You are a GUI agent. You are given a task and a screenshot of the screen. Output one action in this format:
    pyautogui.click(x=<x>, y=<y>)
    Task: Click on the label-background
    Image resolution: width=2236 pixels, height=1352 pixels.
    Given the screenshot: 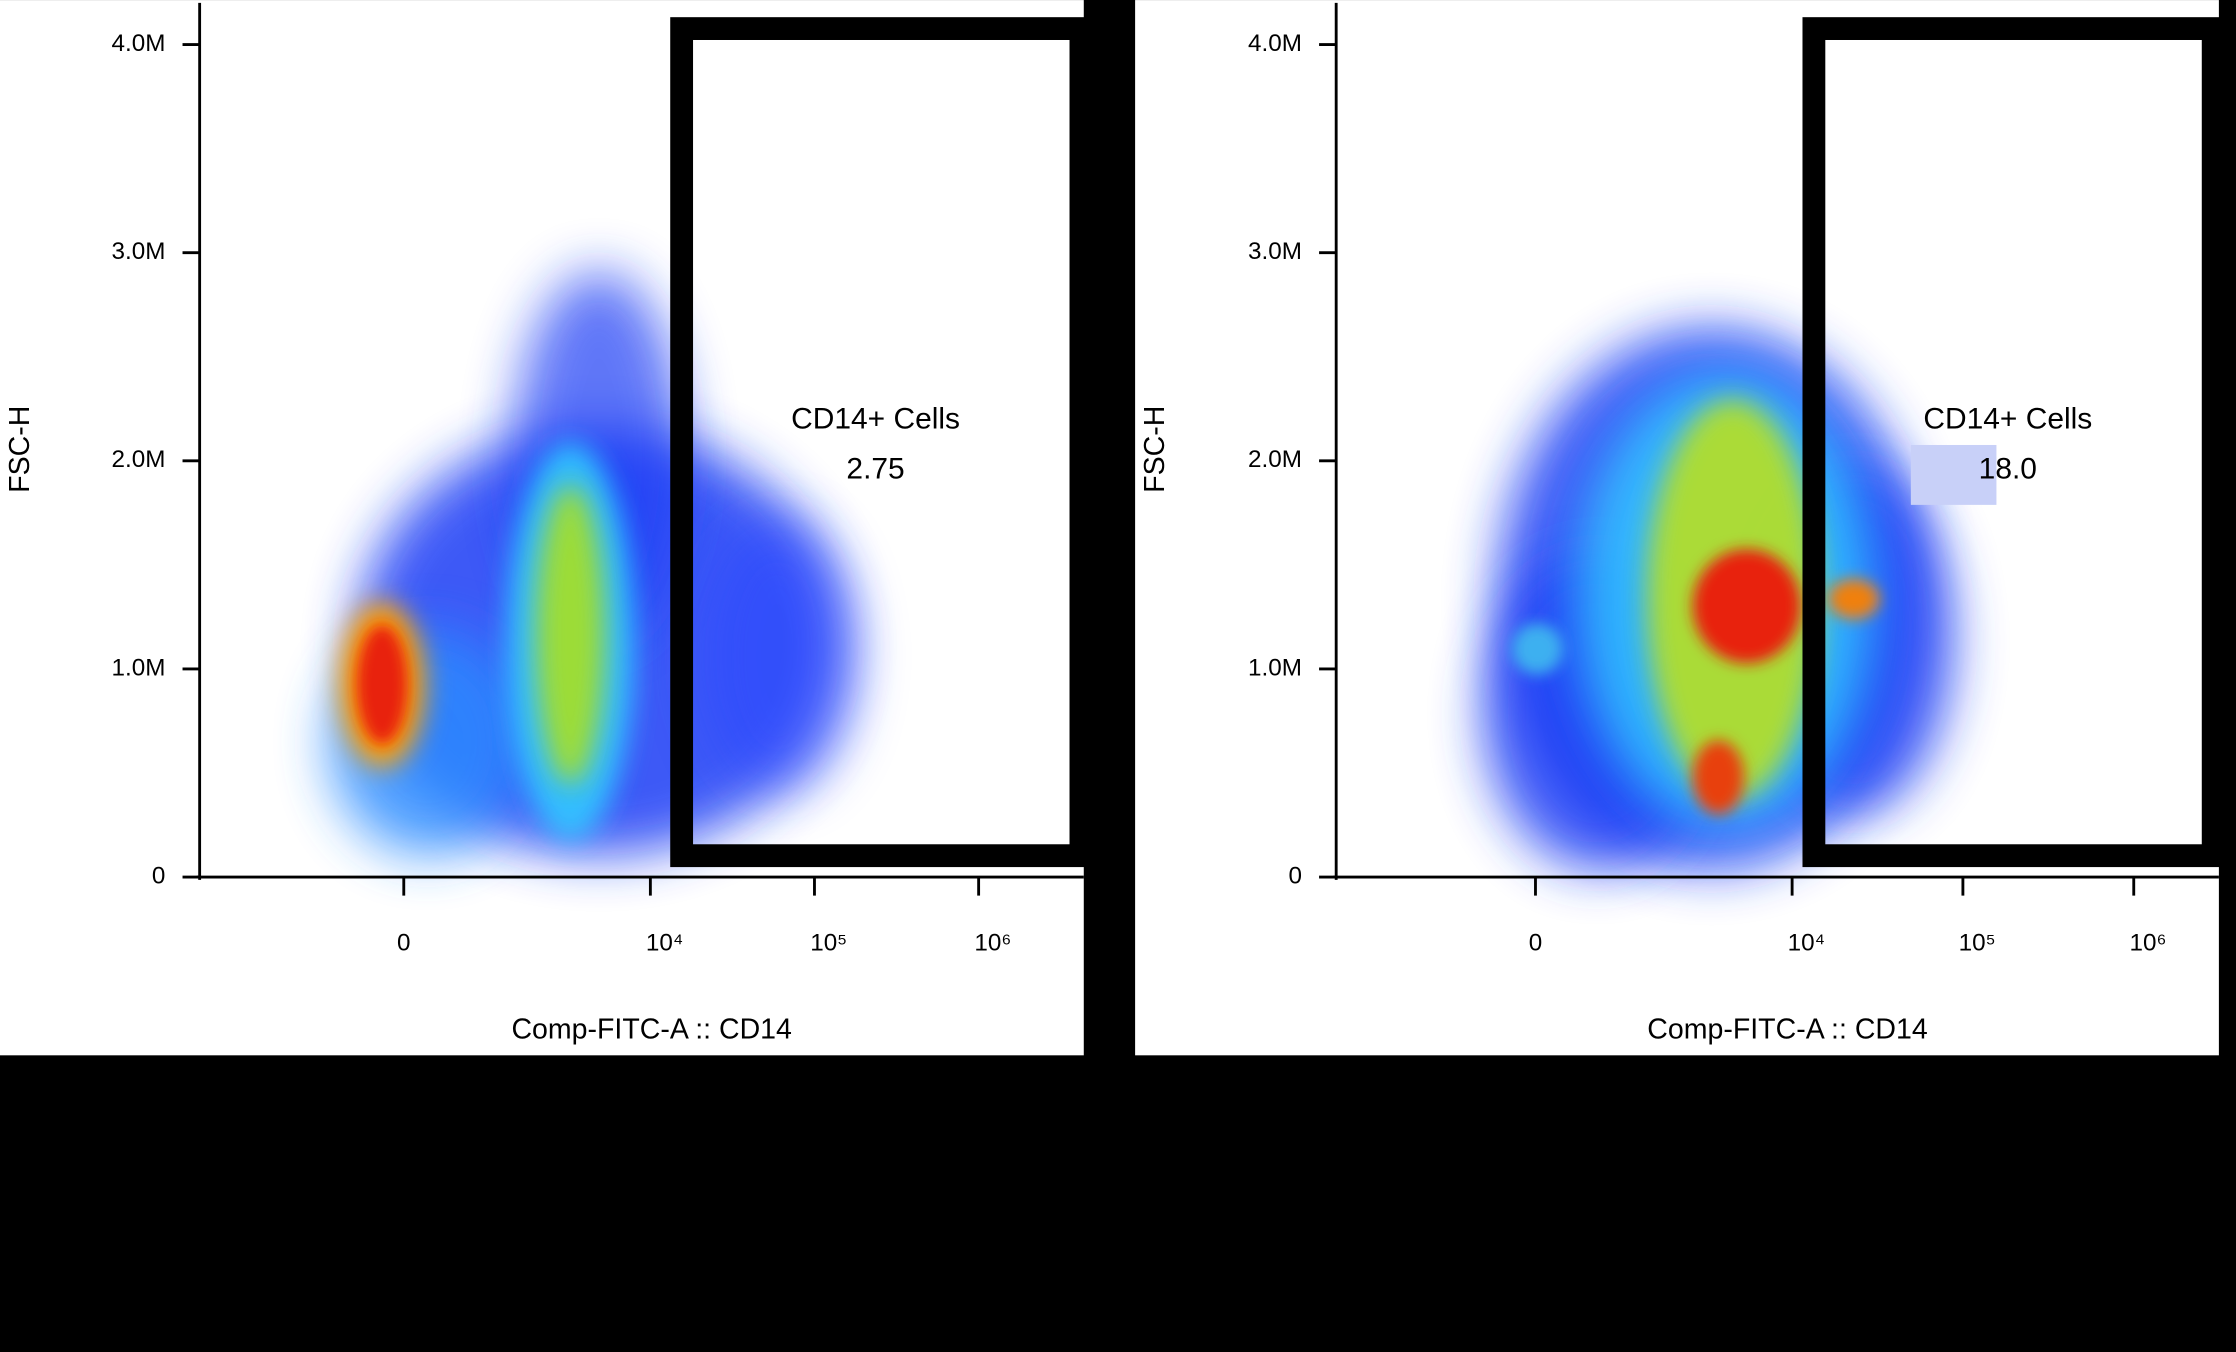 What is the action you would take?
    pyautogui.click(x=1953, y=474)
    